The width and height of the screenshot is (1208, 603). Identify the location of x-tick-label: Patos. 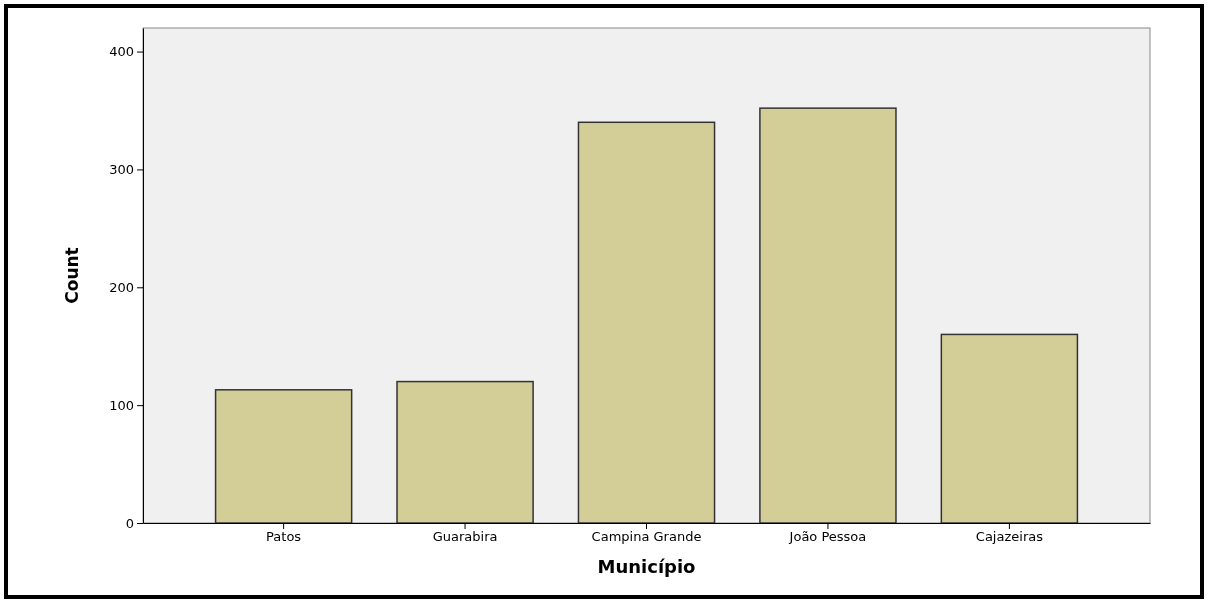
(284, 537).